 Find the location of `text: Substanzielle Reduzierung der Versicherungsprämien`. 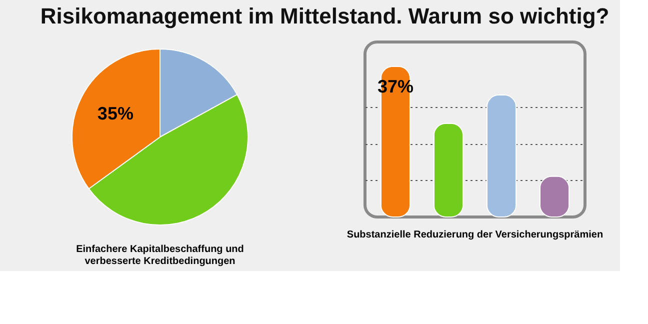

text: Substanzielle Reduzierung der Versicherungsprämien is located at coordinates (475, 235).